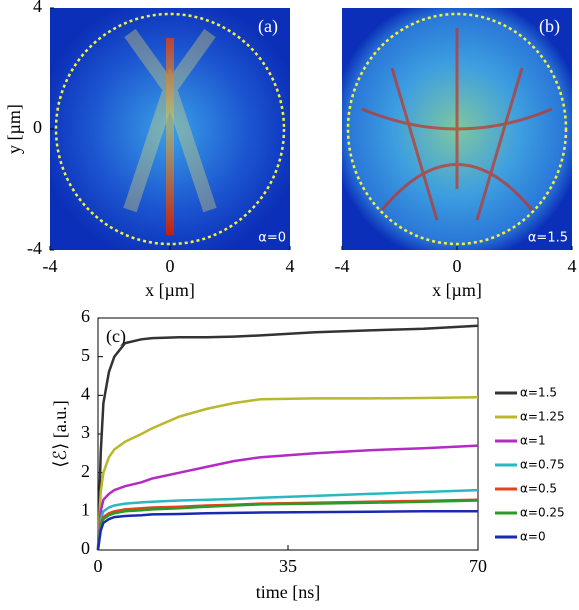 The image size is (579, 610). Describe the element at coordinates (85, 509) in the screenshot. I see `y-tick-label: 1` at that location.